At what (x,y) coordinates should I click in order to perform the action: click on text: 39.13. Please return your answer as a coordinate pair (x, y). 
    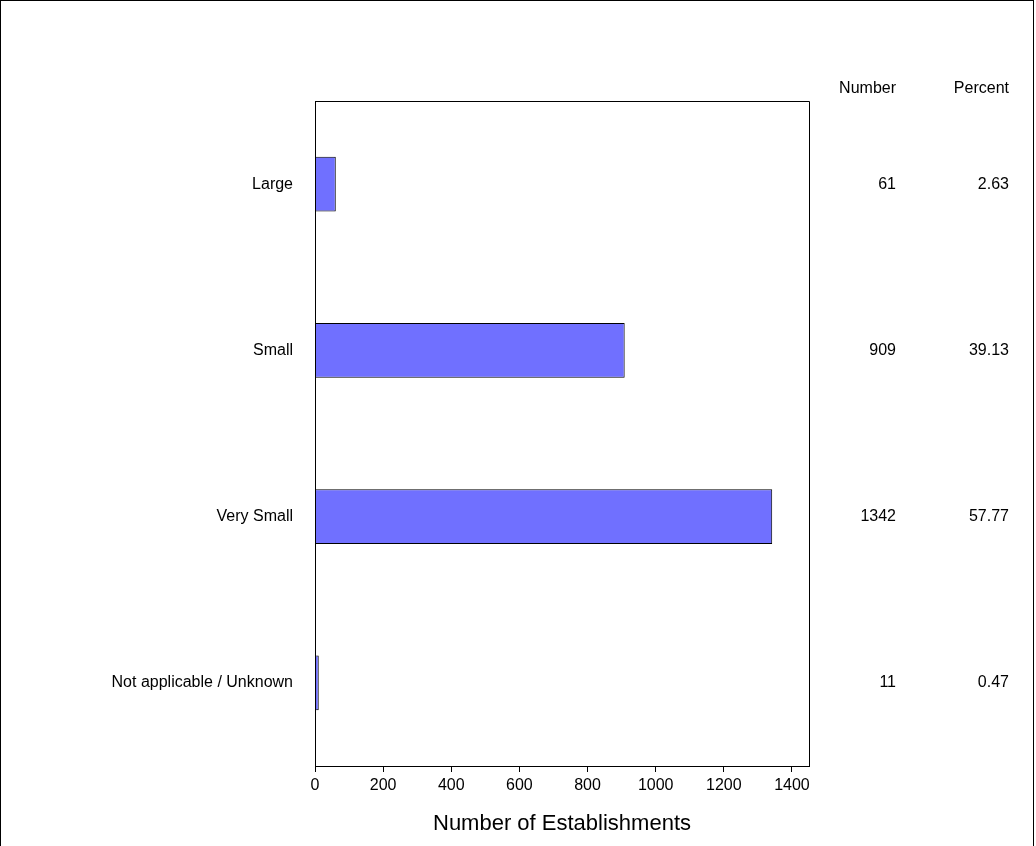
    Looking at the image, I should click on (989, 349).